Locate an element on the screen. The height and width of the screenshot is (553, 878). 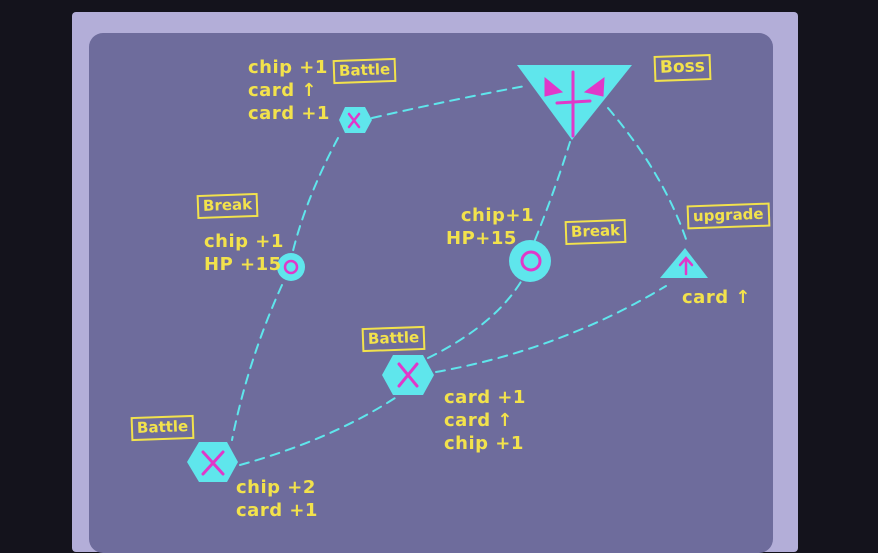
path-battle-middle-to-upgrade is located at coordinates (551, 329).